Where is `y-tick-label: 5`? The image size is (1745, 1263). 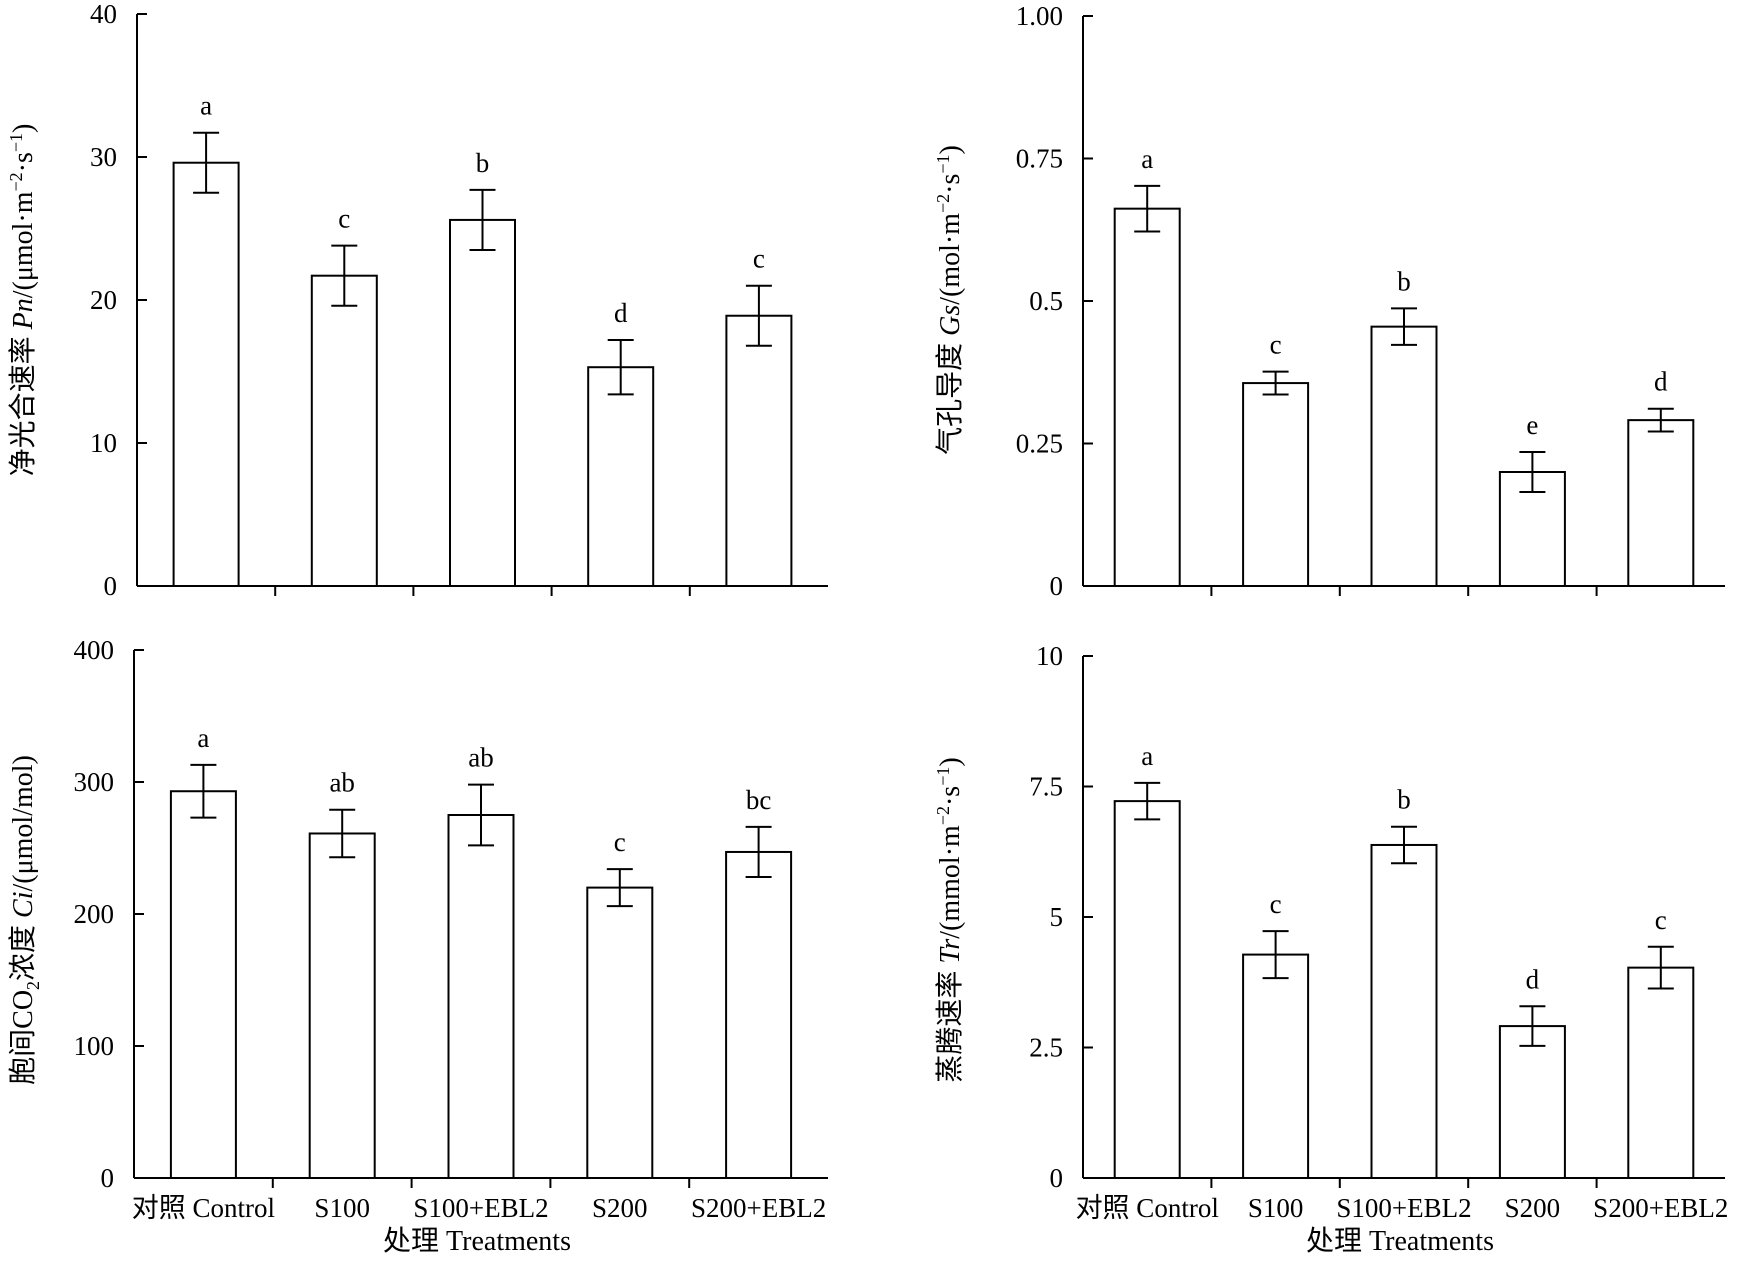
y-tick-label: 5 is located at coordinates (1057, 917).